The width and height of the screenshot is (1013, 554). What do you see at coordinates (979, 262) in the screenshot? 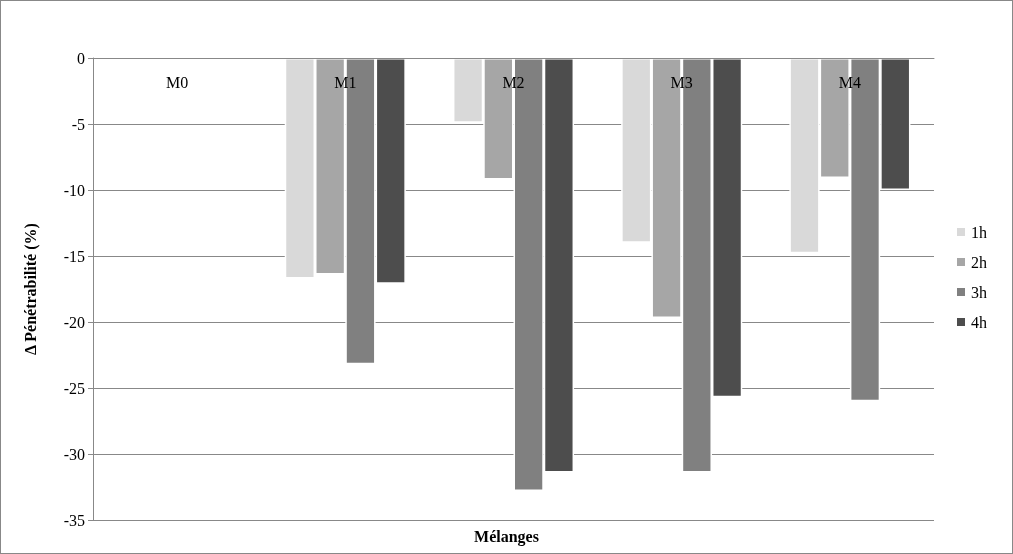
I see `legend-label: 2h` at bounding box center [979, 262].